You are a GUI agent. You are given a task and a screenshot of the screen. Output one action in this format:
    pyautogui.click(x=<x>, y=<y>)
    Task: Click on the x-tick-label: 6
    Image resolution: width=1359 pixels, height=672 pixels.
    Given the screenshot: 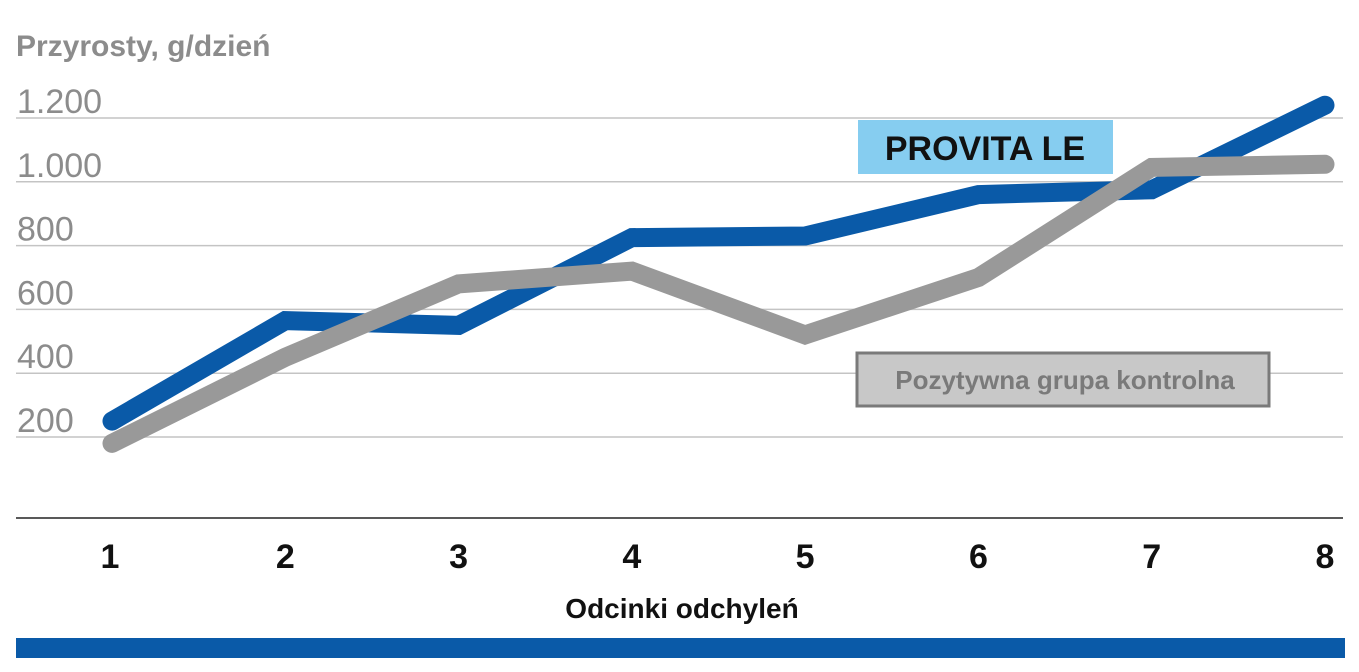 What is the action you would take?
    pyautogui.click(x=978, y=557)
    